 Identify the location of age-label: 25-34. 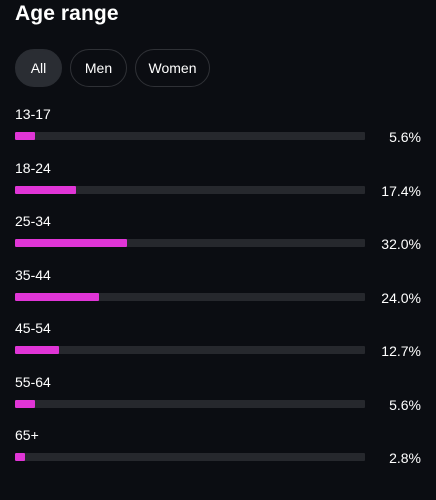
(33, 221).